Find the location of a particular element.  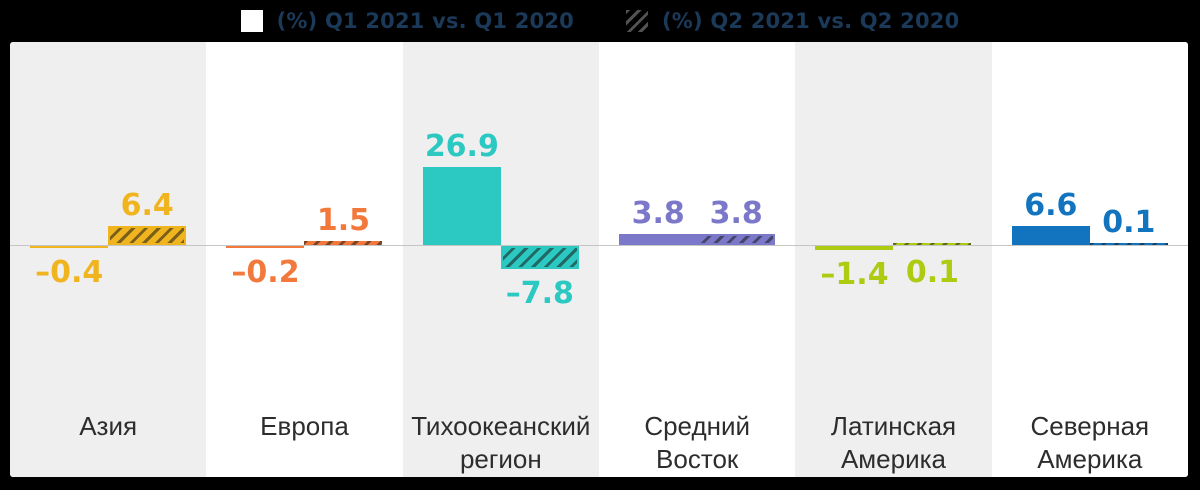

region-label: Средний Восток is located at coordinates (697, 443).